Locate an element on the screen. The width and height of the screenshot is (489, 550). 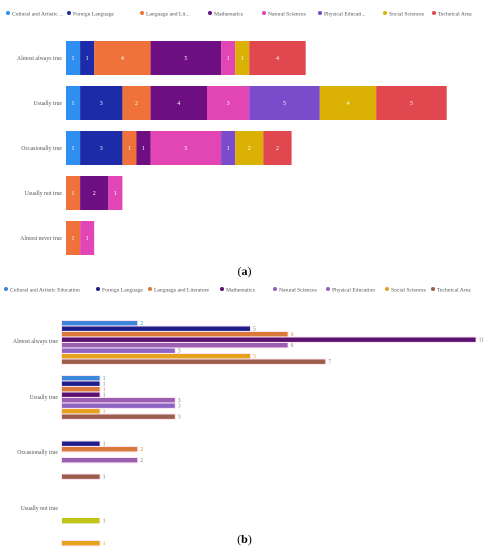
bar-label-b-almost-always-true-technical-area: 7 is located at coordinates (329, 363).